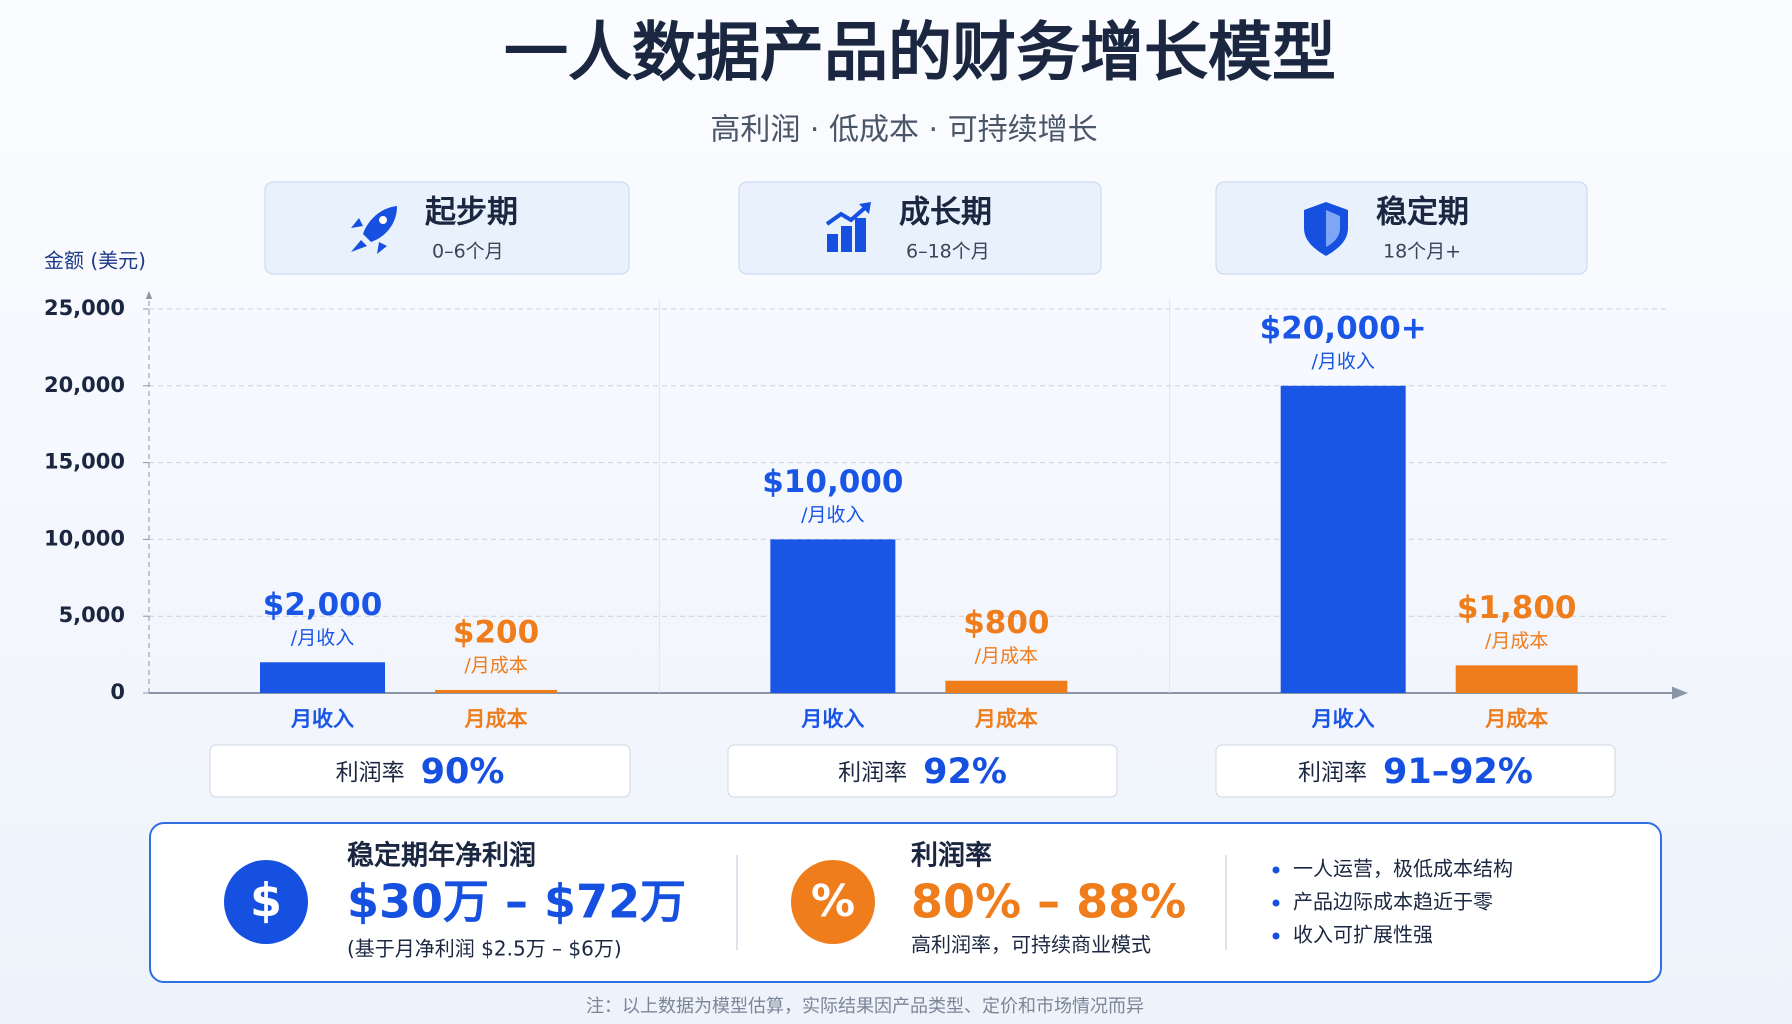 The image size is (1792, 1024). Describe the element at coordinates (84, 308) in the screenshot. I see `y-tick-label: 25,000` at that location.